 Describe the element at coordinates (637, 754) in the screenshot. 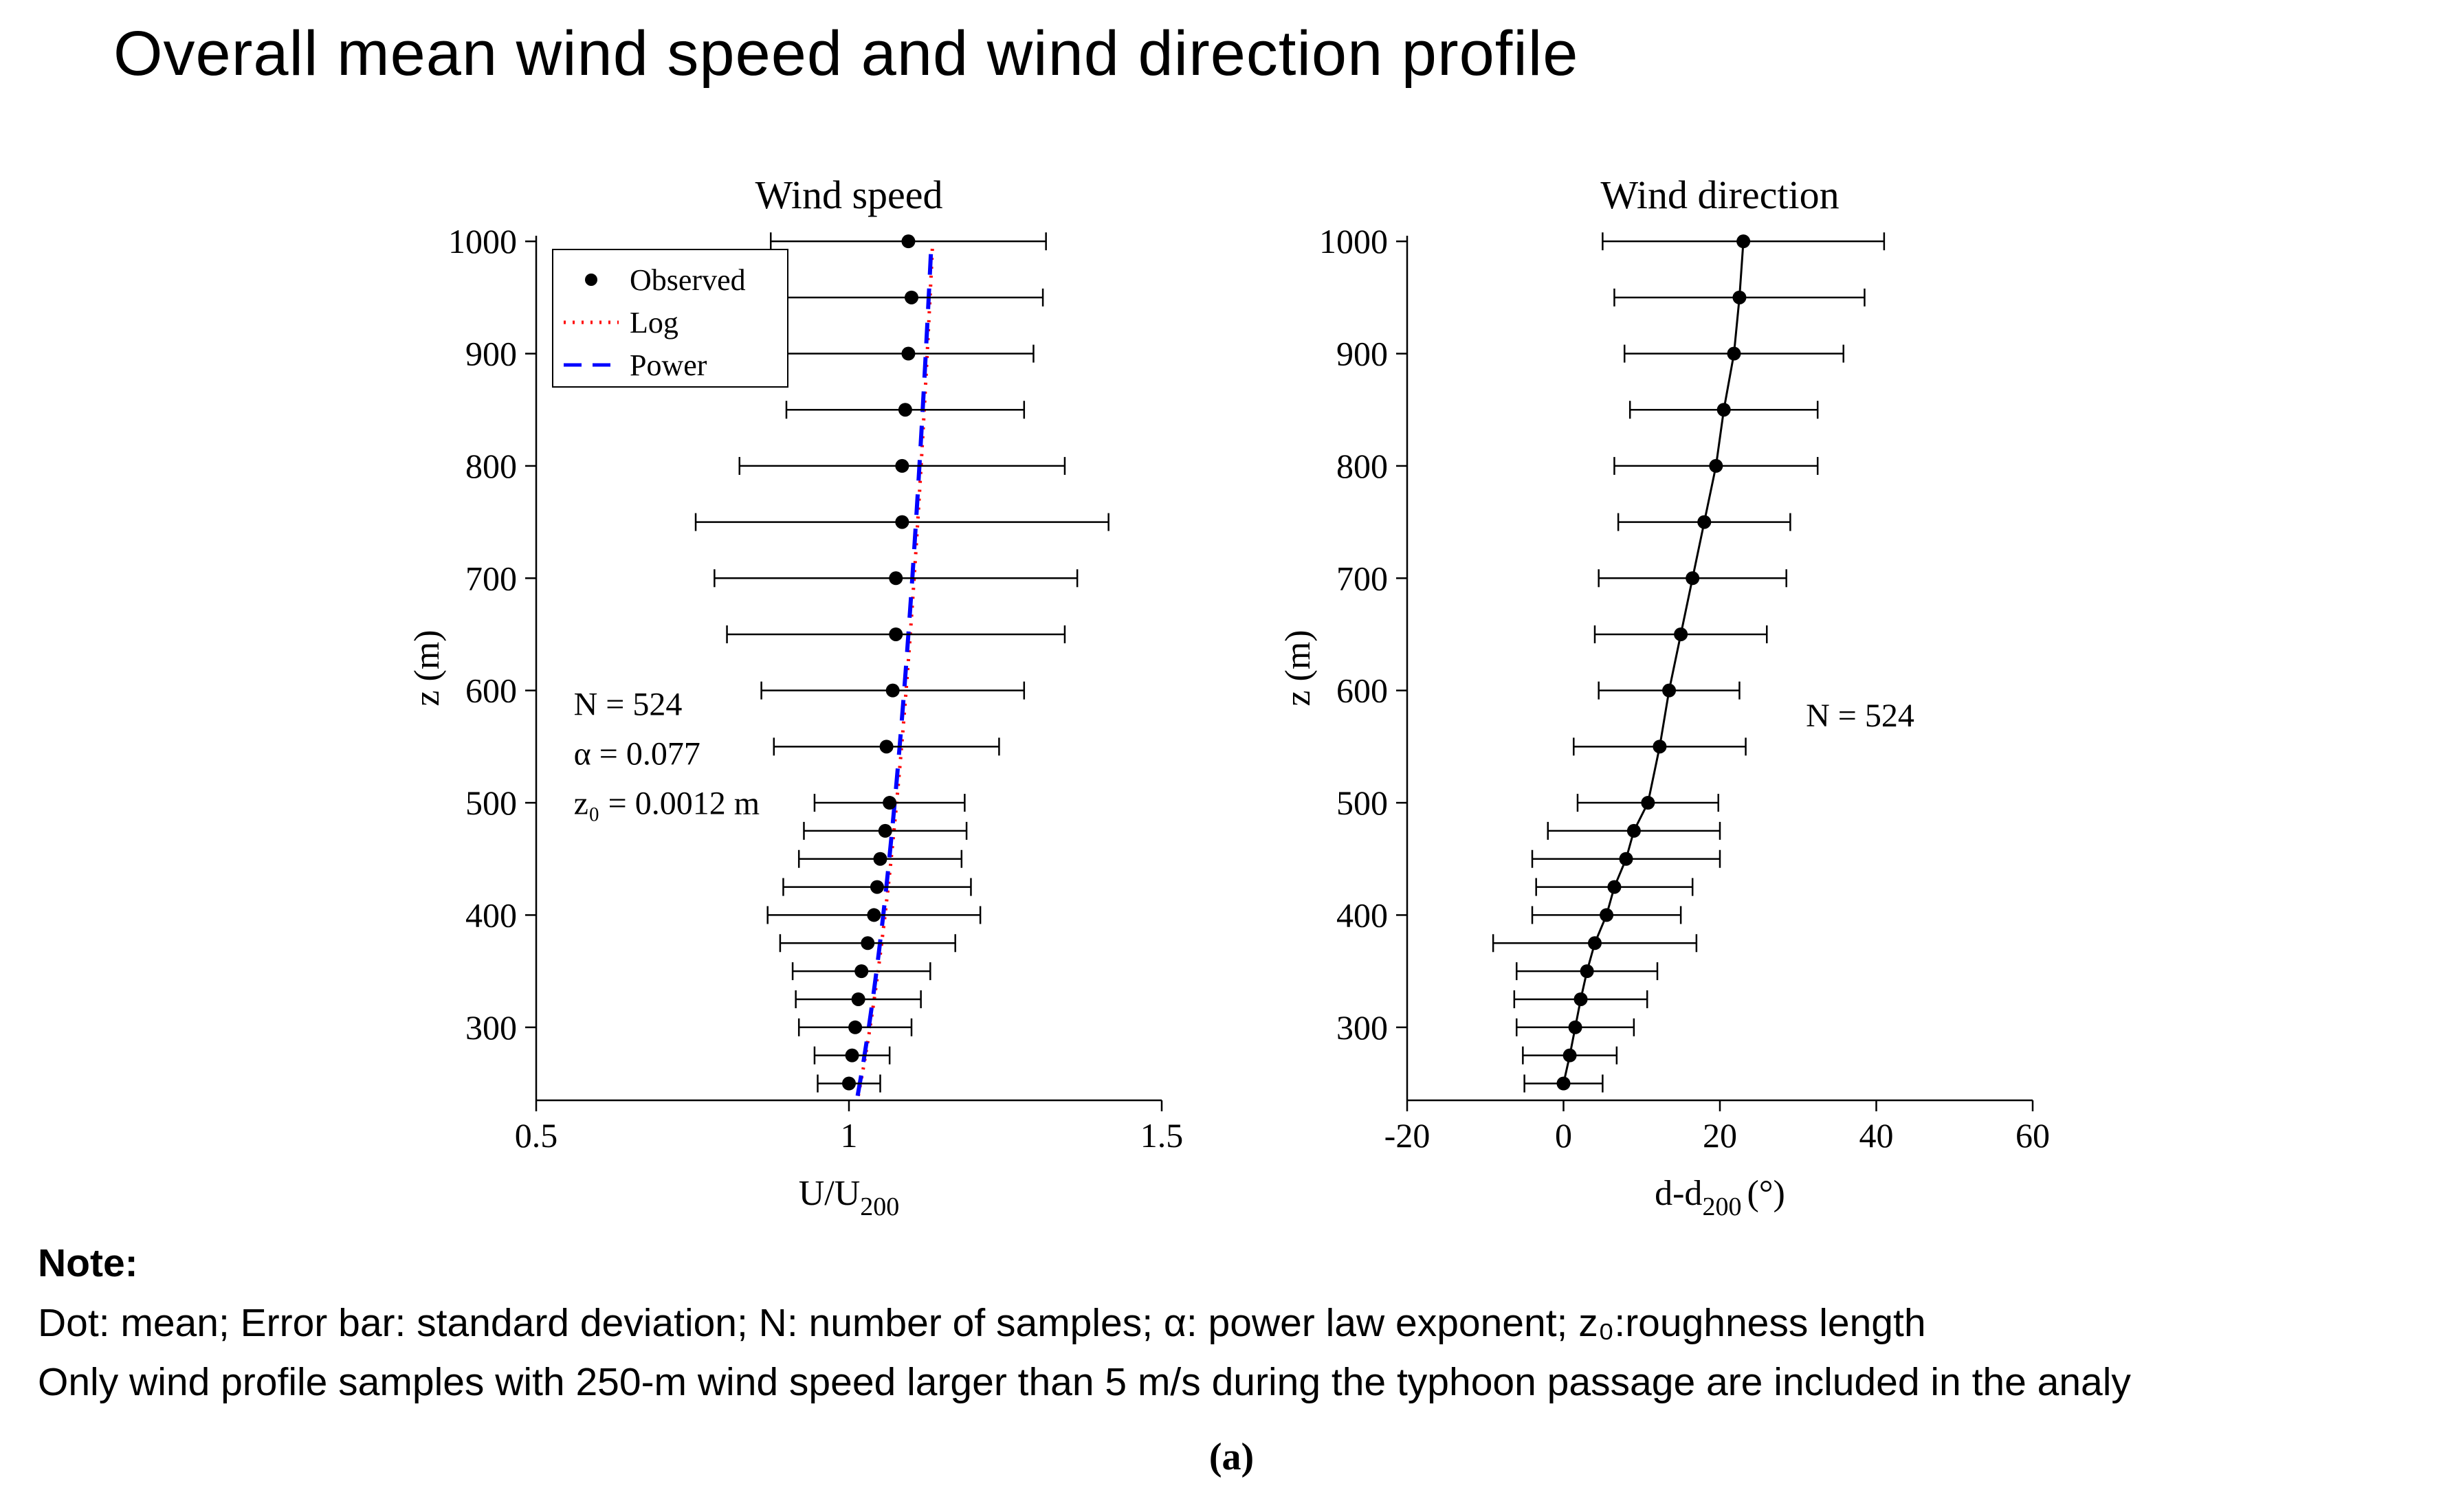

I see `svg-text: α = 0.077` at that location.